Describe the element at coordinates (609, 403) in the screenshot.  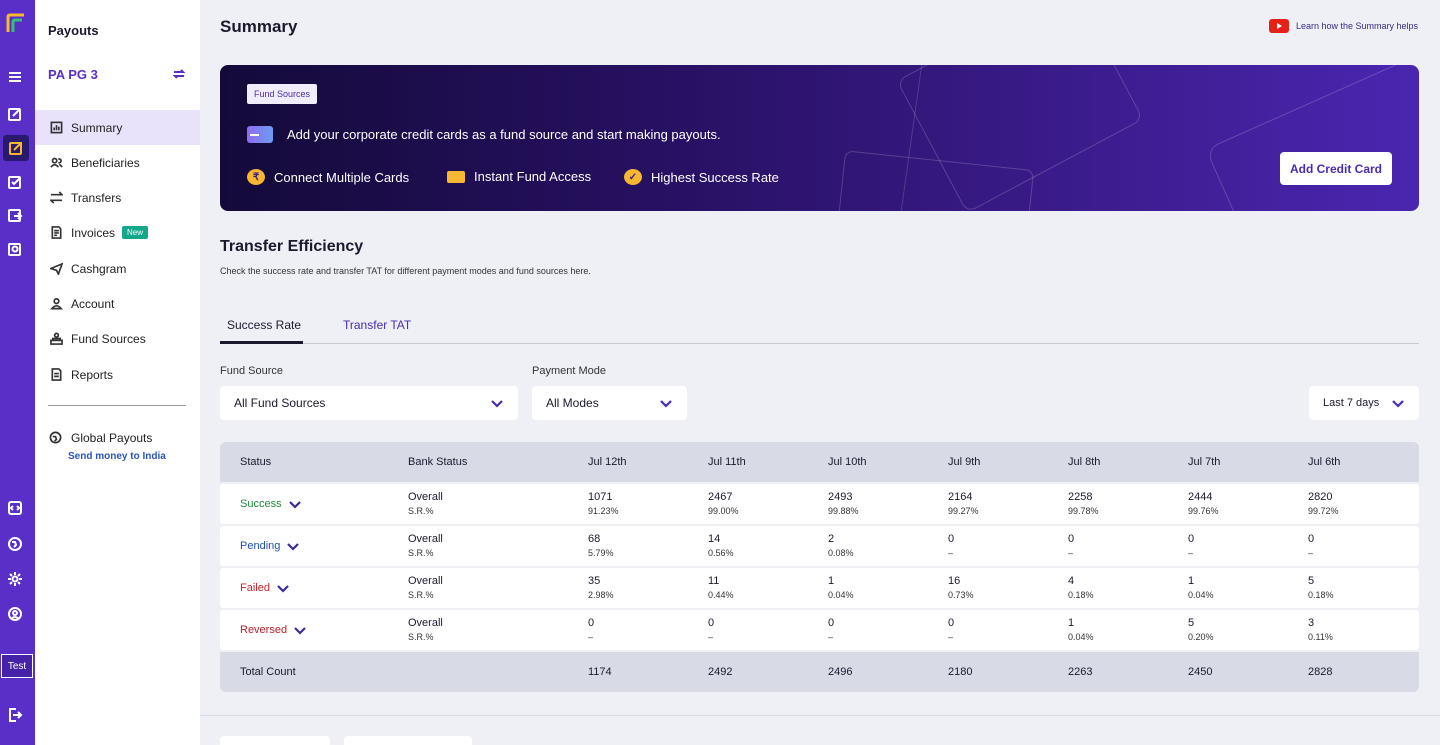
I see `payment-mode-select: All Modes` at that location.